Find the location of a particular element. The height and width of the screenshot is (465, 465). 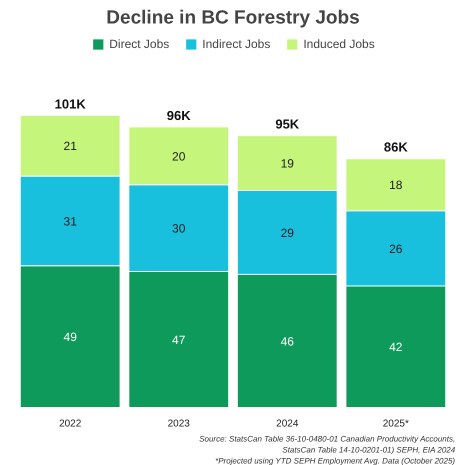

source-note: Source: StatsCan Table 36-10-0480-01 Canadian Productivity Accounts, is located at coordinates (327, 439).